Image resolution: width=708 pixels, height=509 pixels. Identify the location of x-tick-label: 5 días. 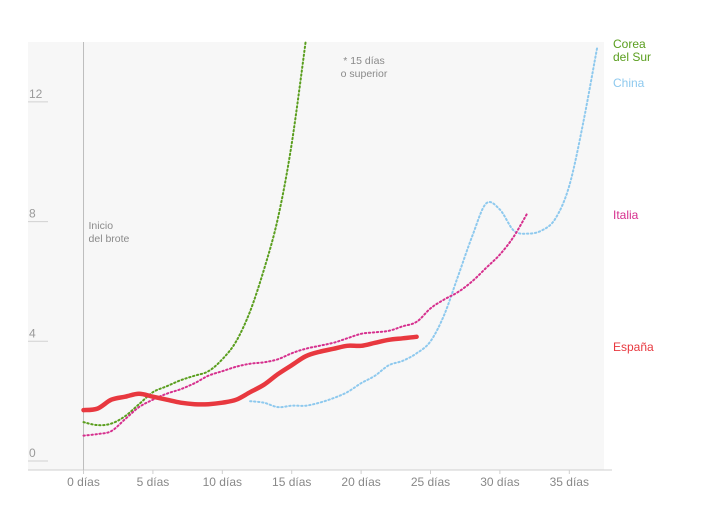
(153, 482).